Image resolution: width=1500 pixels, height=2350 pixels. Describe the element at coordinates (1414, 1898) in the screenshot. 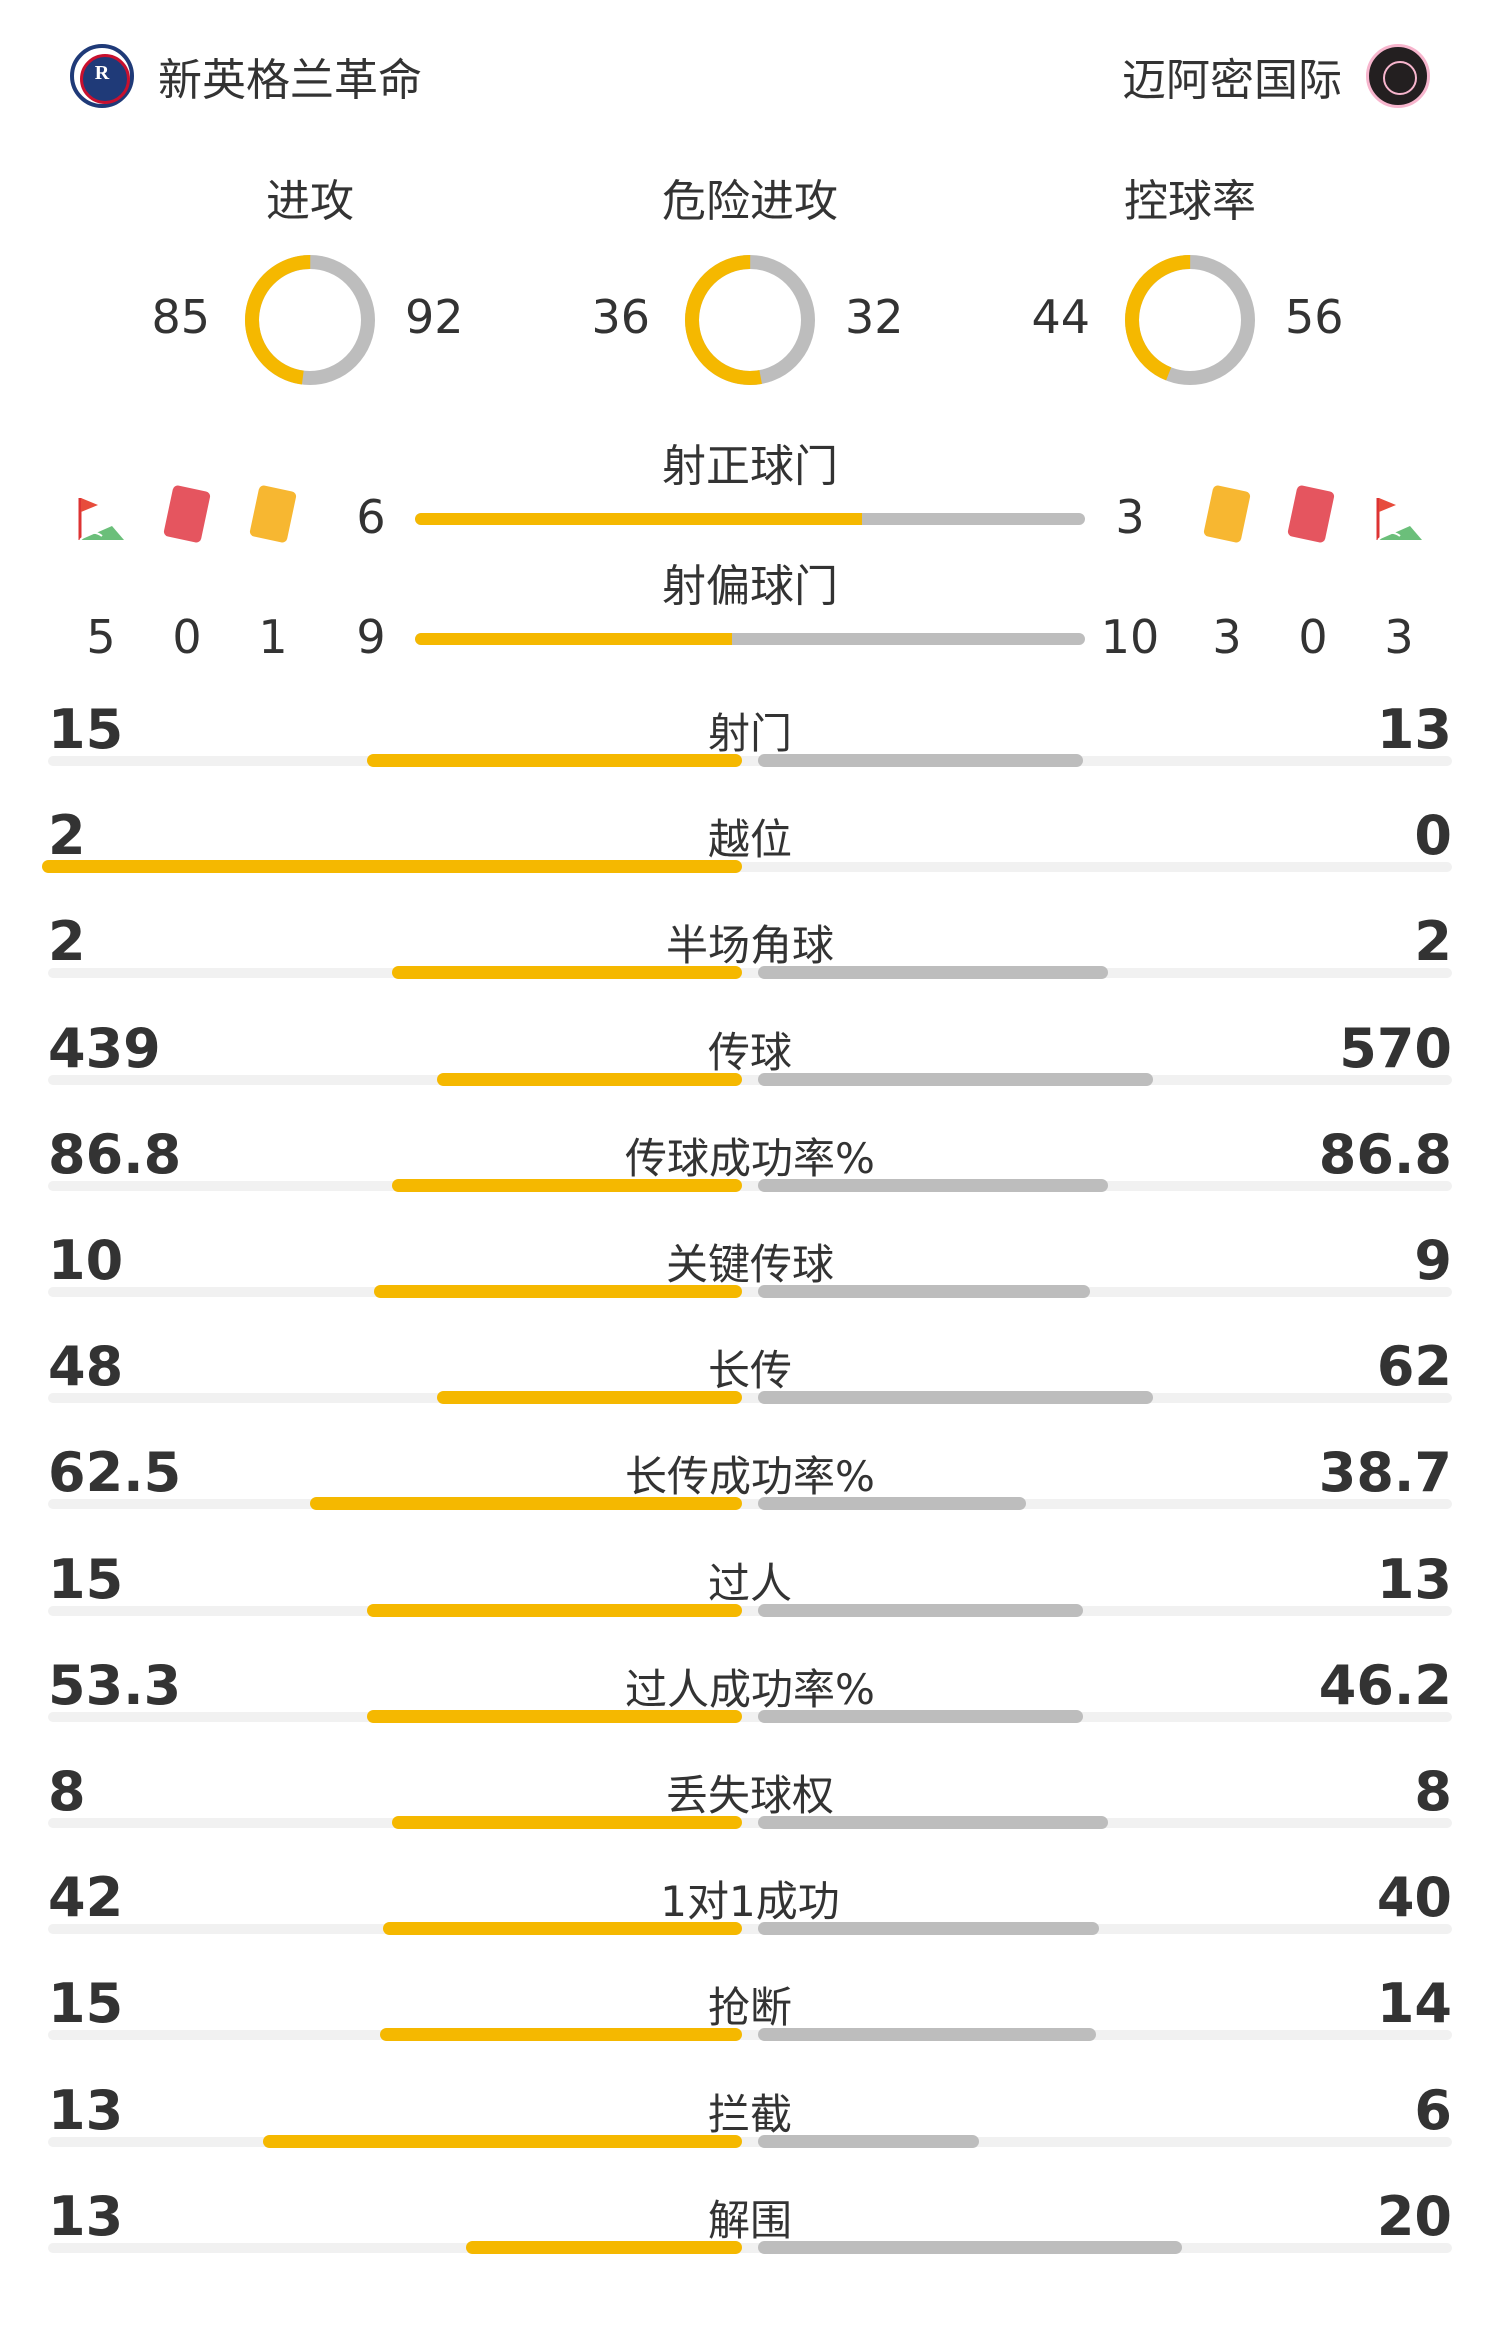

I see `stat-away-value: 40` at that location.